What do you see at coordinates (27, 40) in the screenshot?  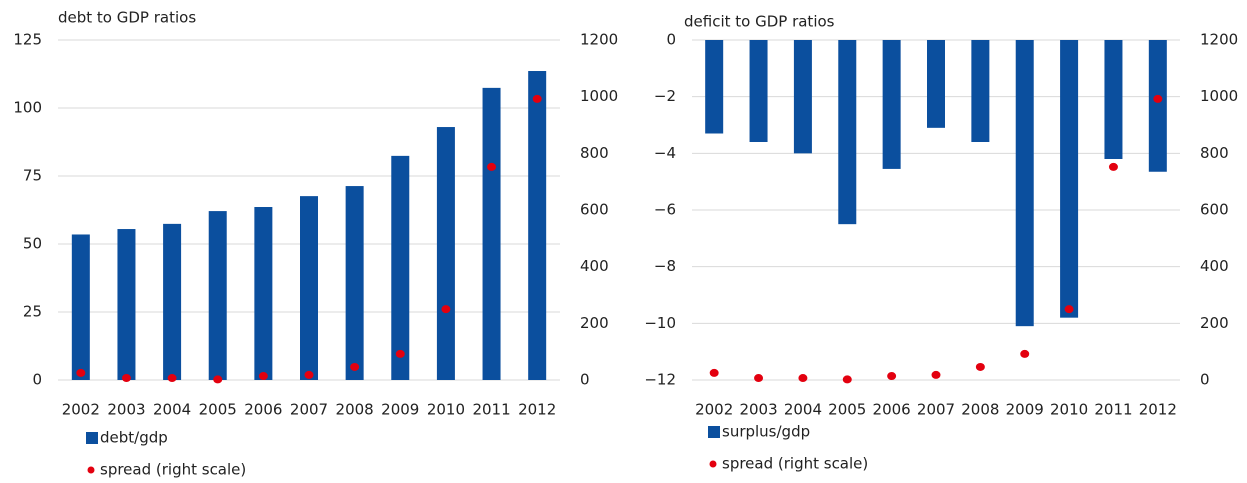 I see `y-tick-label: 125` at bounding box center [27, 40].